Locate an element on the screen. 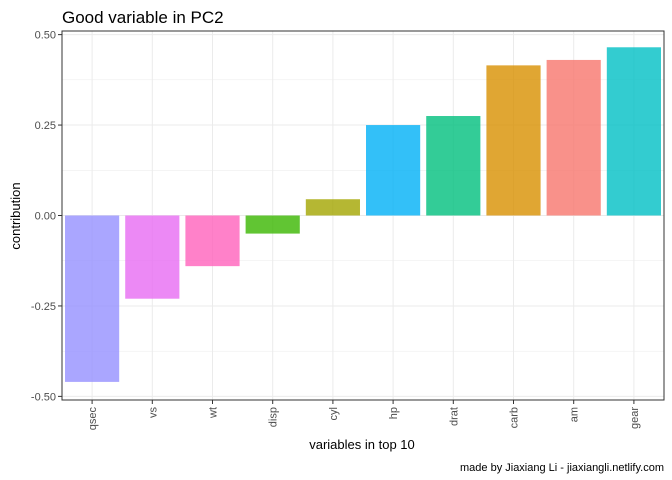 Image resolution: width=672 pixels, height=480 pixels. x-tick-label: qsec is located at coordinates (93, 419).